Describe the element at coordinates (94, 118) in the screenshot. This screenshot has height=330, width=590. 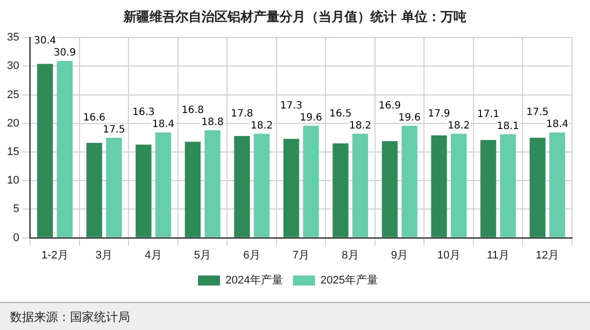
I see `data-label: 16.6` at that location.